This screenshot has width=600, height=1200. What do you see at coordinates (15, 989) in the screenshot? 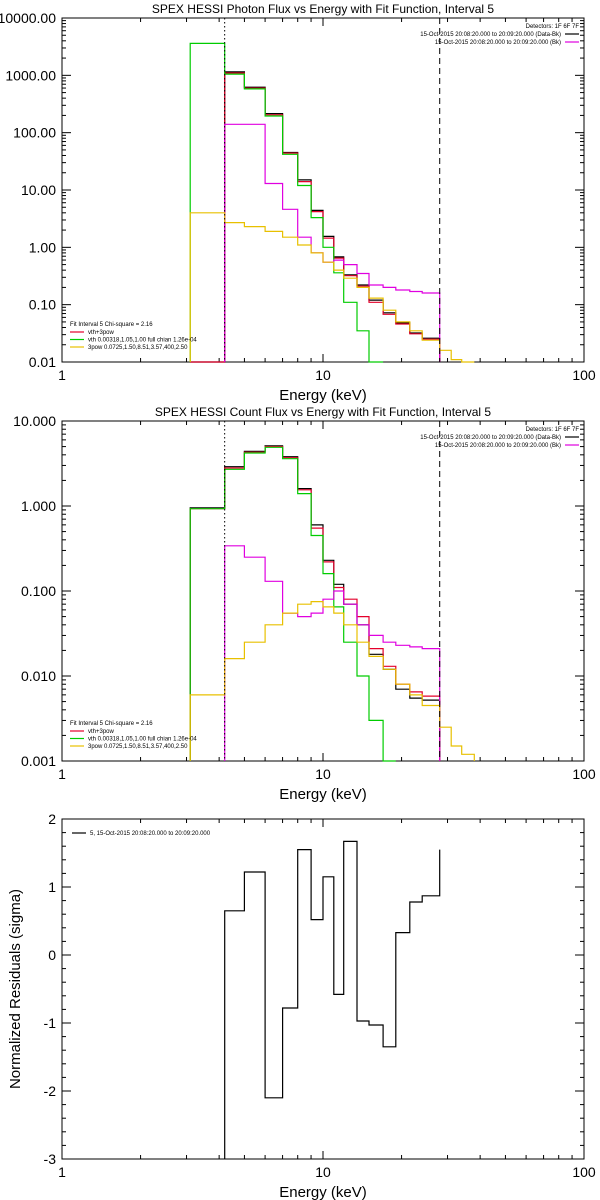
I see `y-axis-label: Normalized Residuals (sigma)` at bounding box center [15, 989].